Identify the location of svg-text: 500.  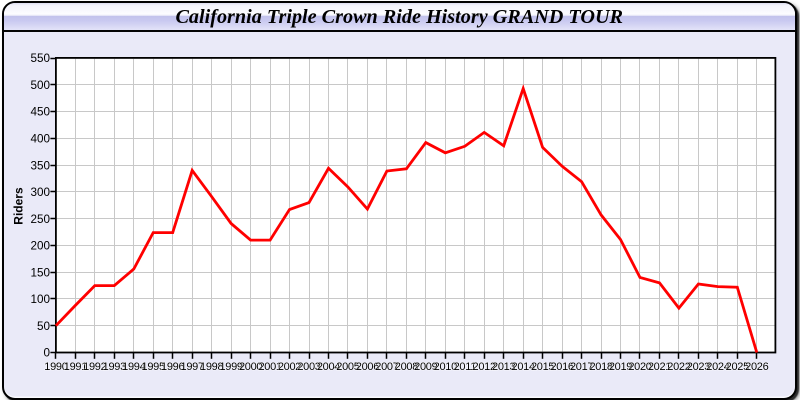
(40, 85).